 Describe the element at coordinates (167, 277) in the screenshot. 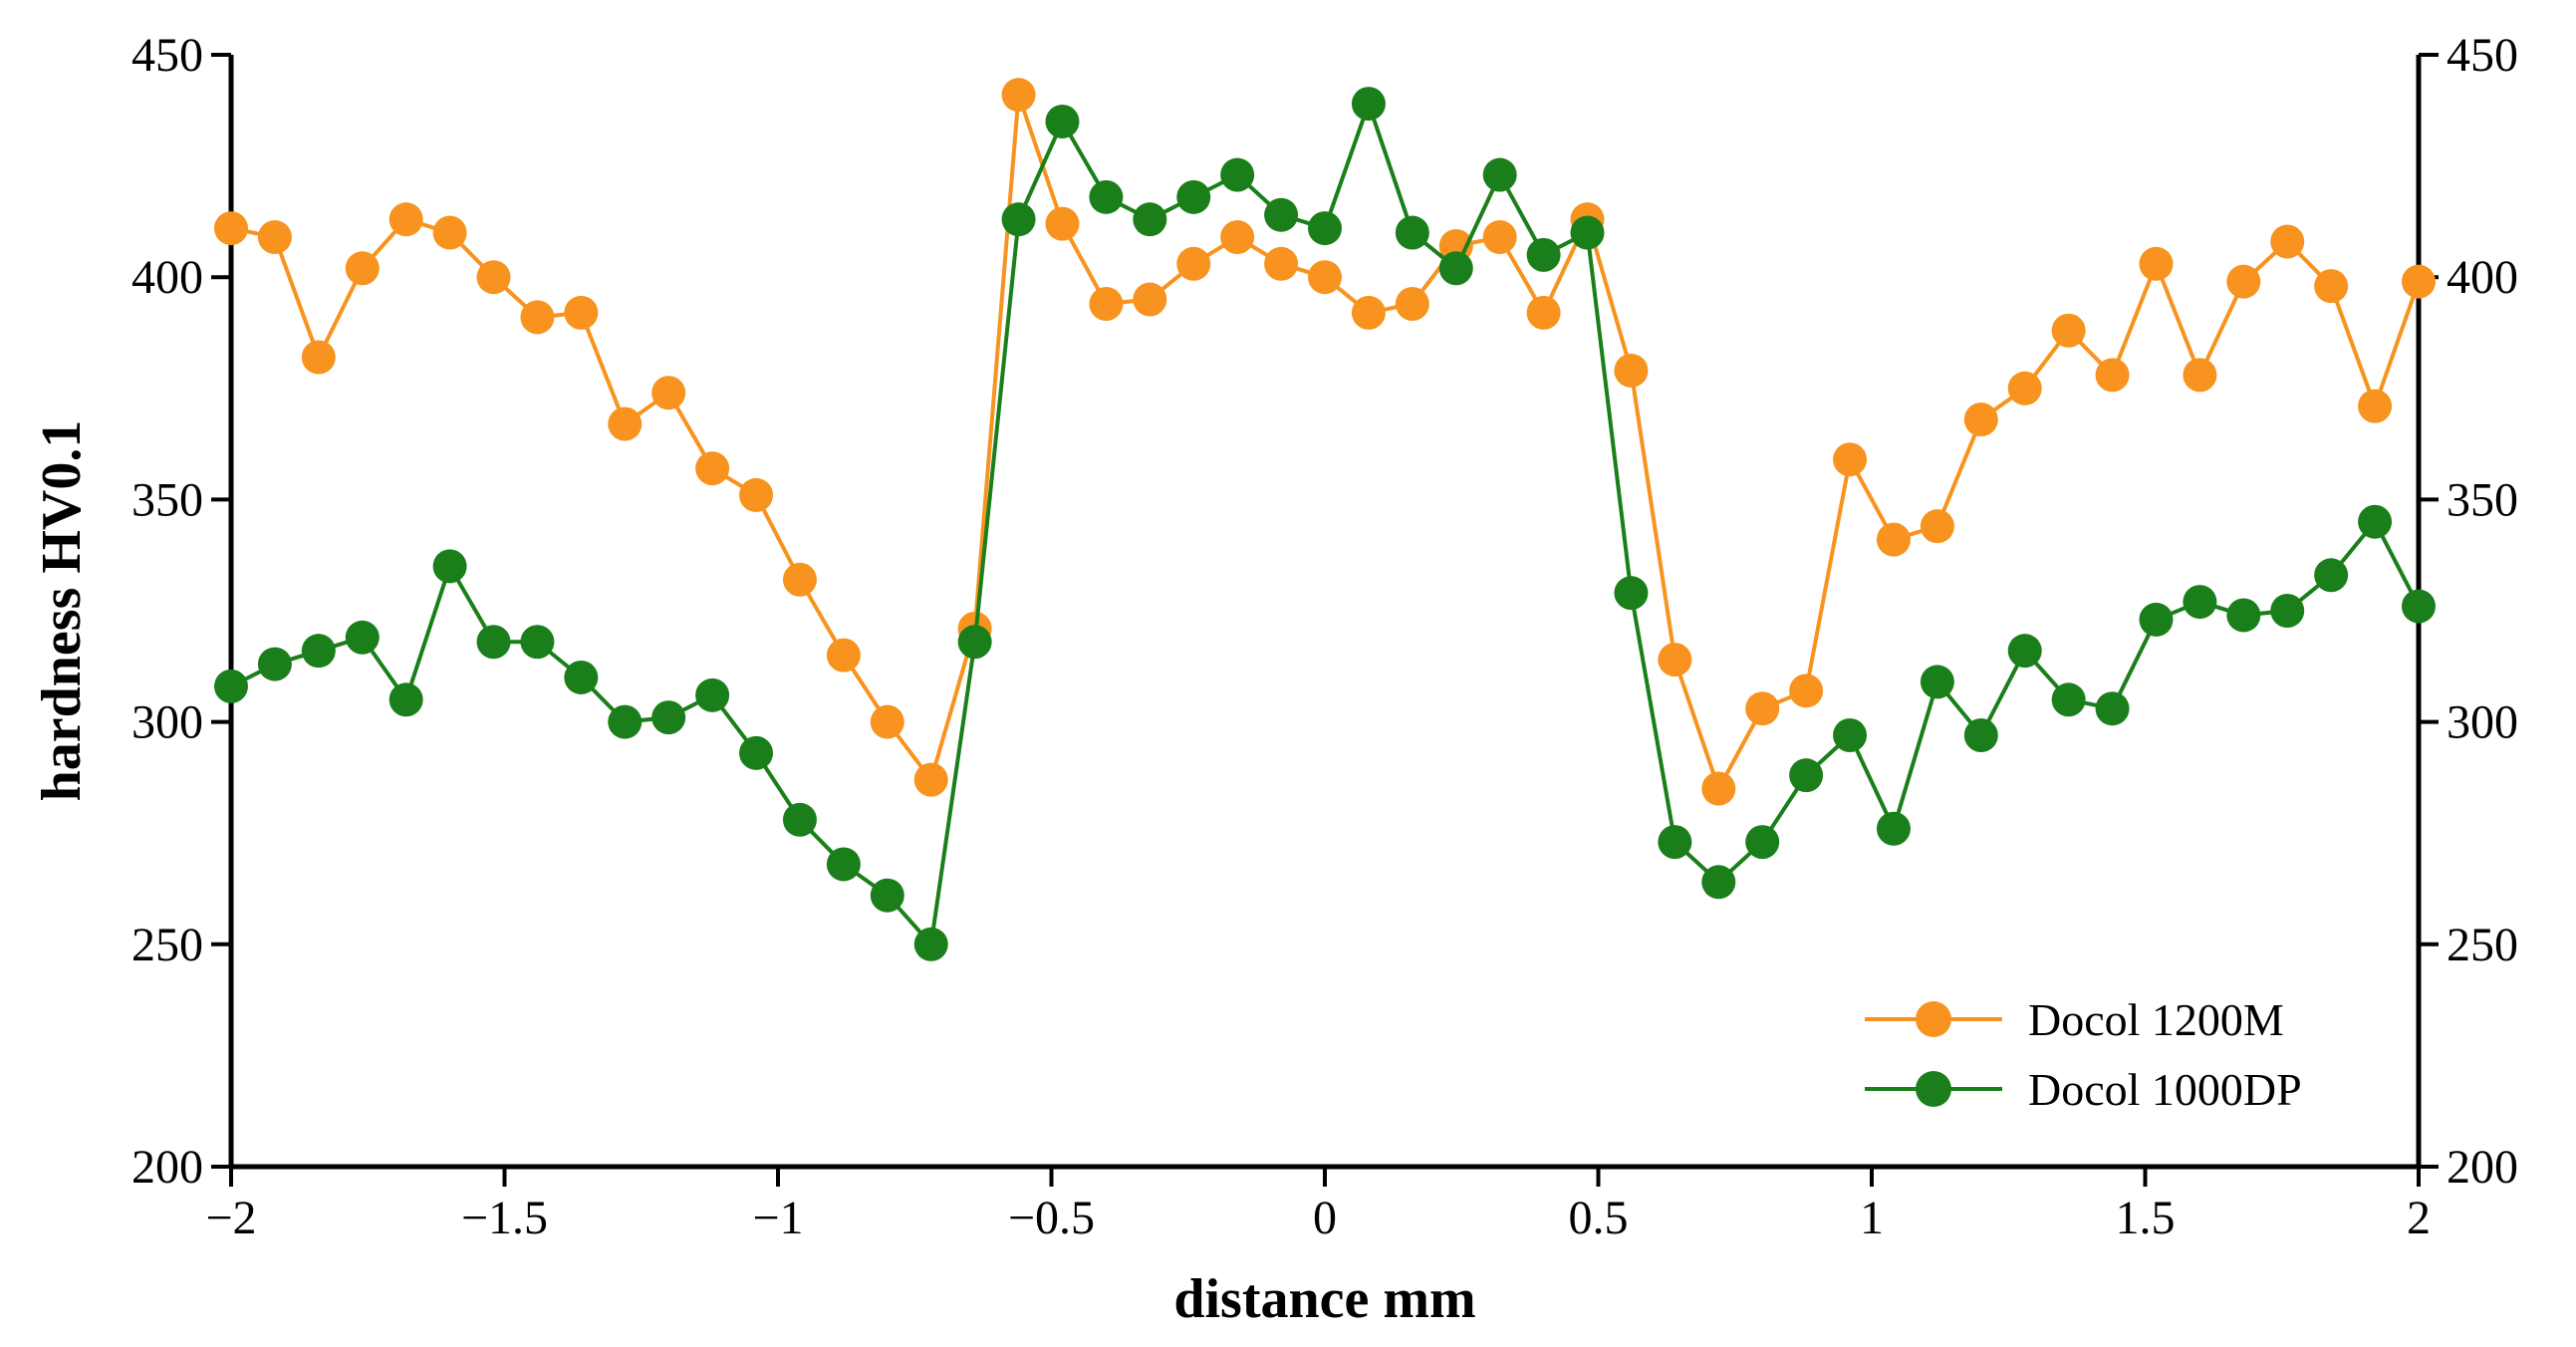

I see `y-tick-label-left: 400` at that location.